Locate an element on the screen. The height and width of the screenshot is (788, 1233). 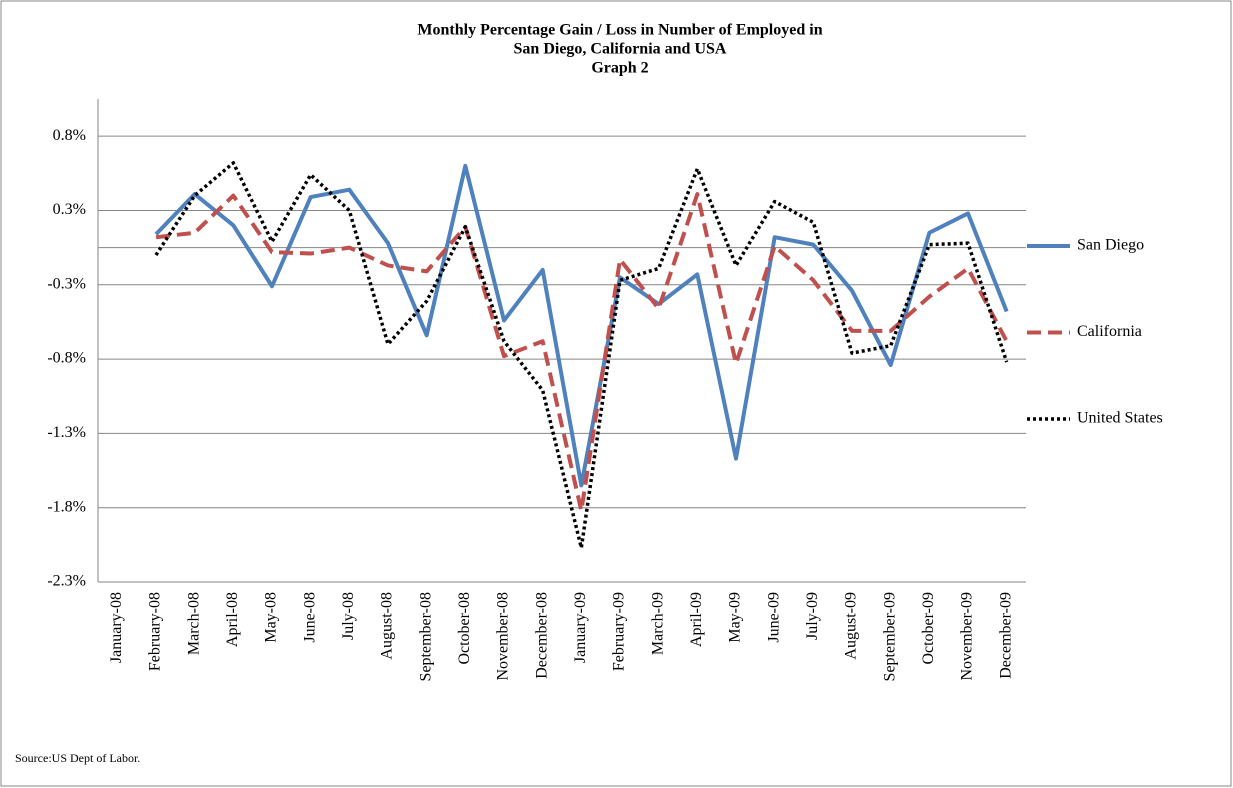
x-tick-label: October-08 is located at coordinates (464, 628).